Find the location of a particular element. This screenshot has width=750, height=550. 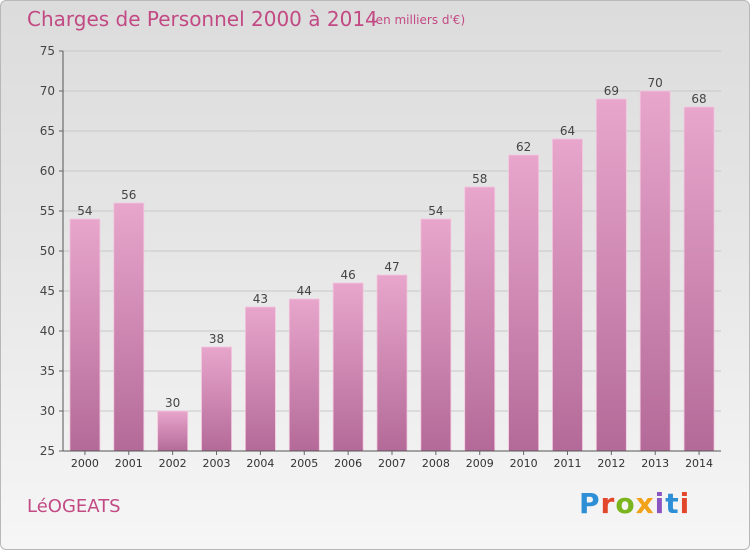

data-label: 58 is located at coordinates (479, 179).